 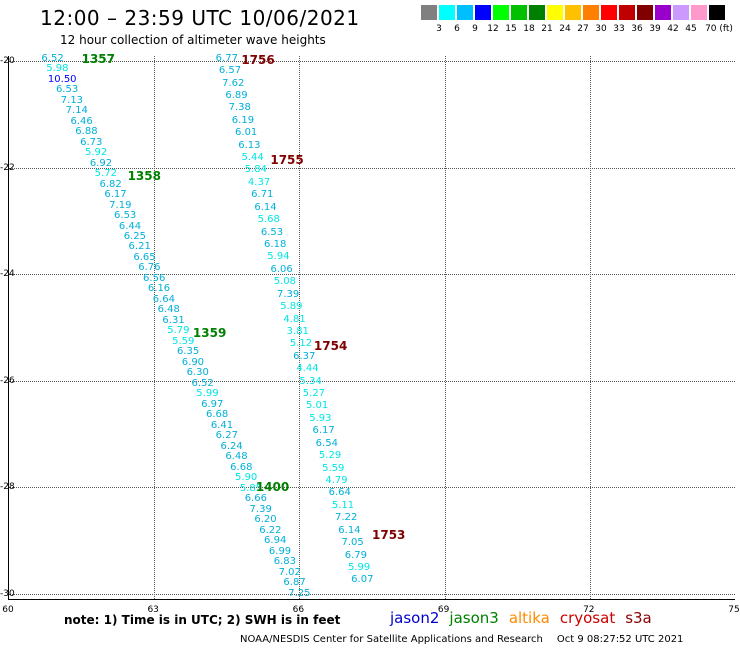 What do you see at coordinates (389, 535) in the screenshot?
I see `pass-time-label: 1753` at bounding box center [389, 535].